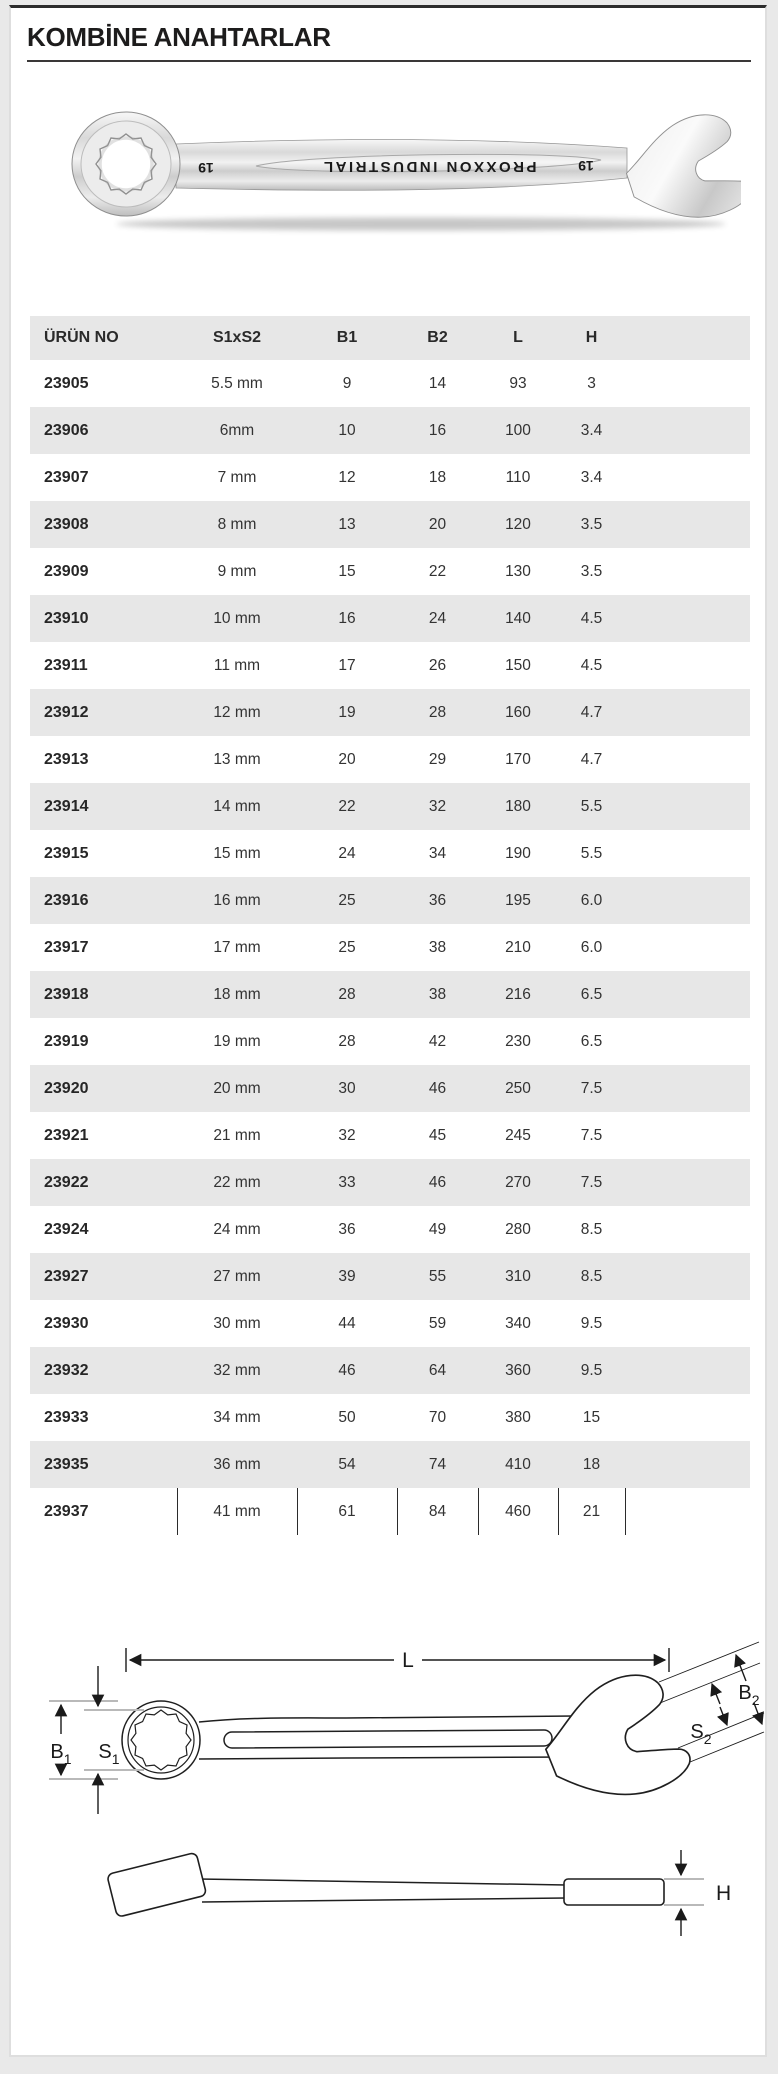  What do you see at coordinates (518, 1370) in the screenshot?
I see `table-cell: 360` at bounding box center [518, 1370].